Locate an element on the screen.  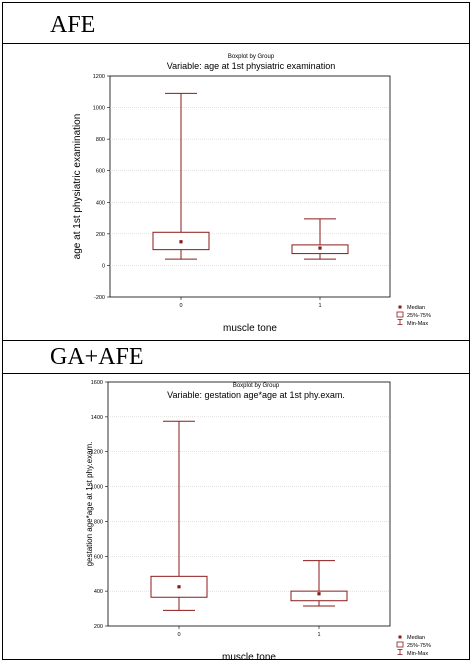
iqr-box is located at coordinates (319, 596).